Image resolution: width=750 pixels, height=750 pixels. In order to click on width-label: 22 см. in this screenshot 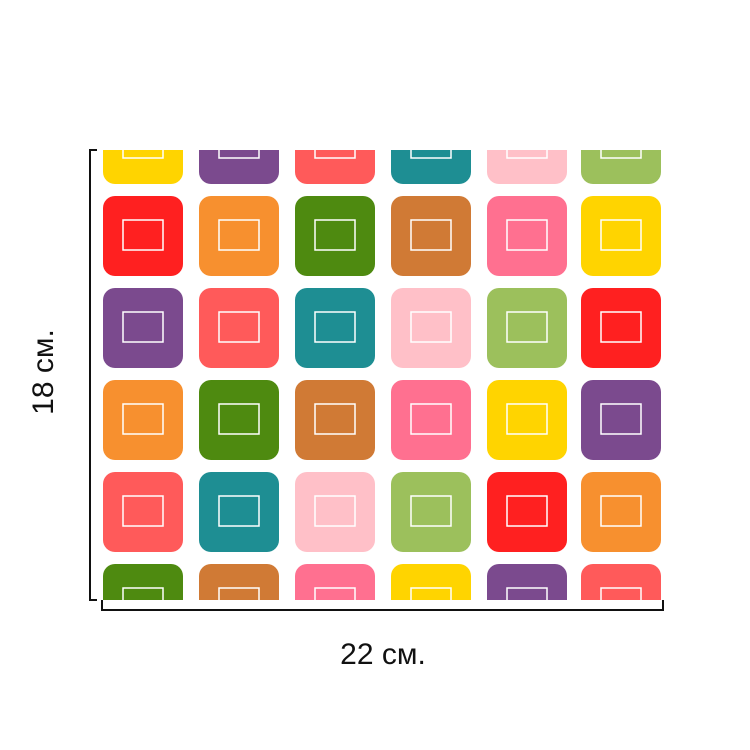, I will do `click(383, 654)`.